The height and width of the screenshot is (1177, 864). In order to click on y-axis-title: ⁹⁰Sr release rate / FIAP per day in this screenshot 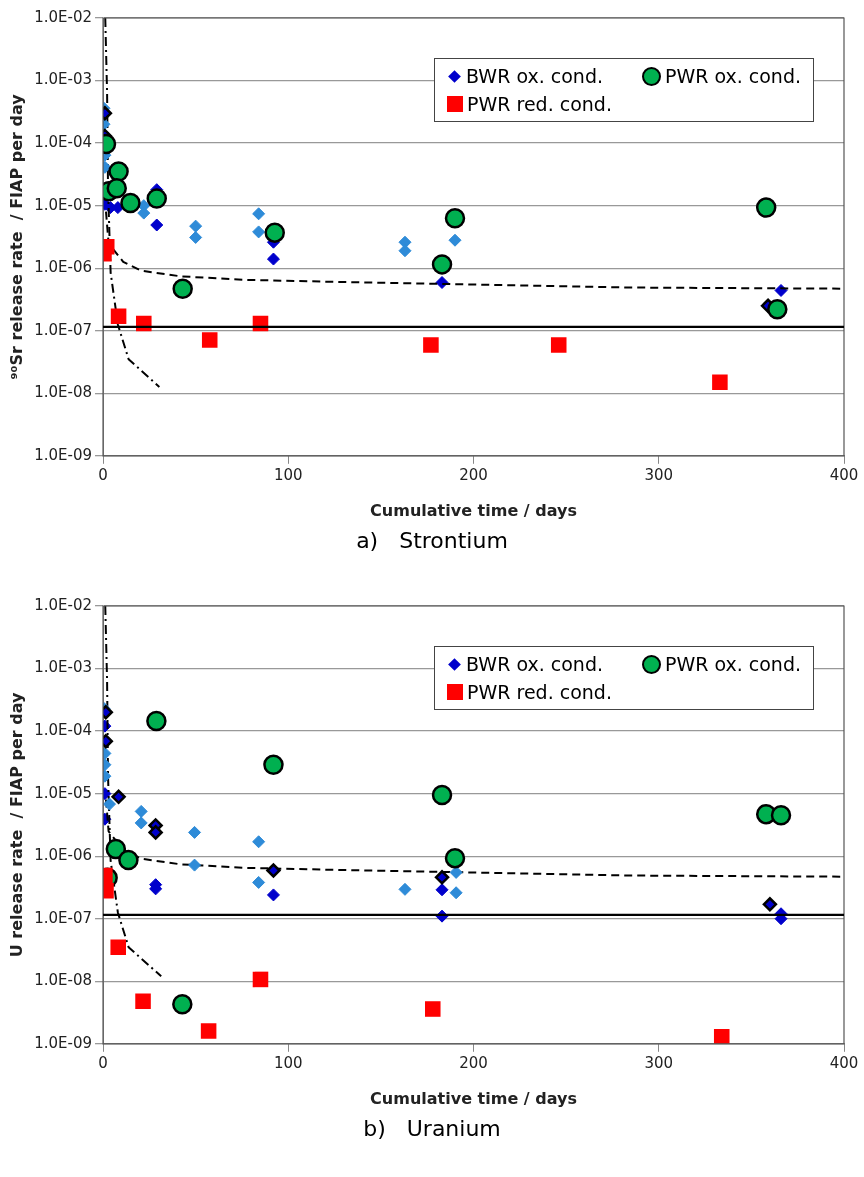, I will do `click(16, 236)`.